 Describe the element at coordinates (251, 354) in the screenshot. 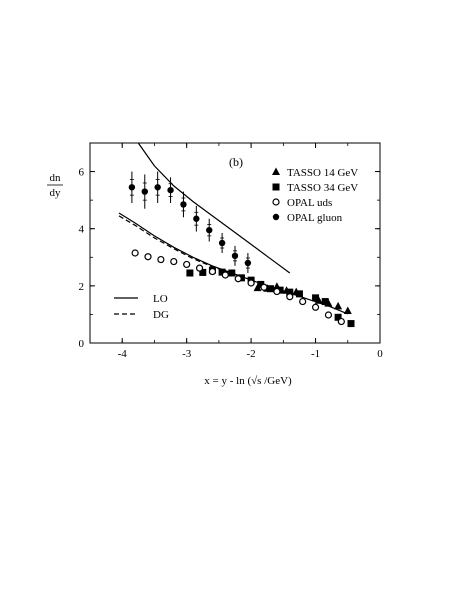

I see `x-tick-label: -2` at that location.